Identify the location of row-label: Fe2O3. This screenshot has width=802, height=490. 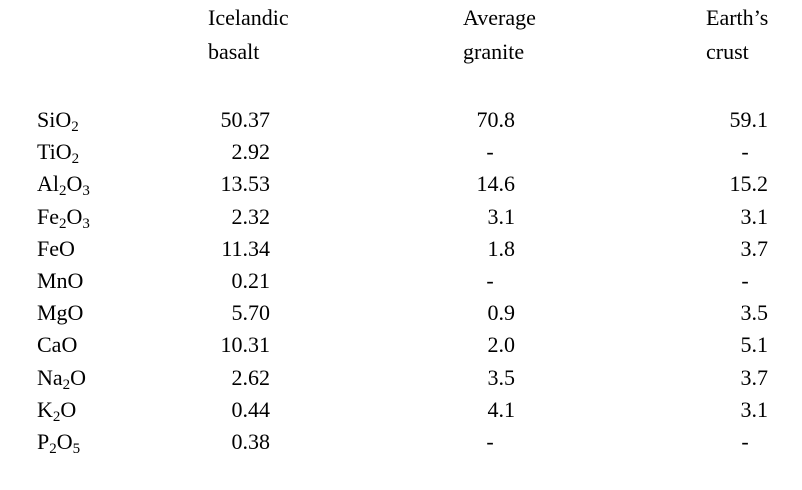
(63, 217).